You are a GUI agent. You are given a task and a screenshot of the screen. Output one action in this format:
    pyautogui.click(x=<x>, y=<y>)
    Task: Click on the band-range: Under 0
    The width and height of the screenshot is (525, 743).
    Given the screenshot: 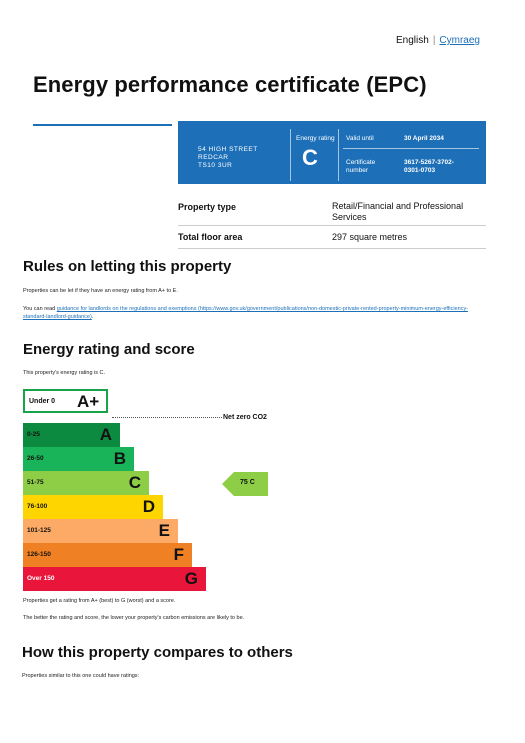 What is the action you would take?
    pyautogui.click(x=42, y=401)
    